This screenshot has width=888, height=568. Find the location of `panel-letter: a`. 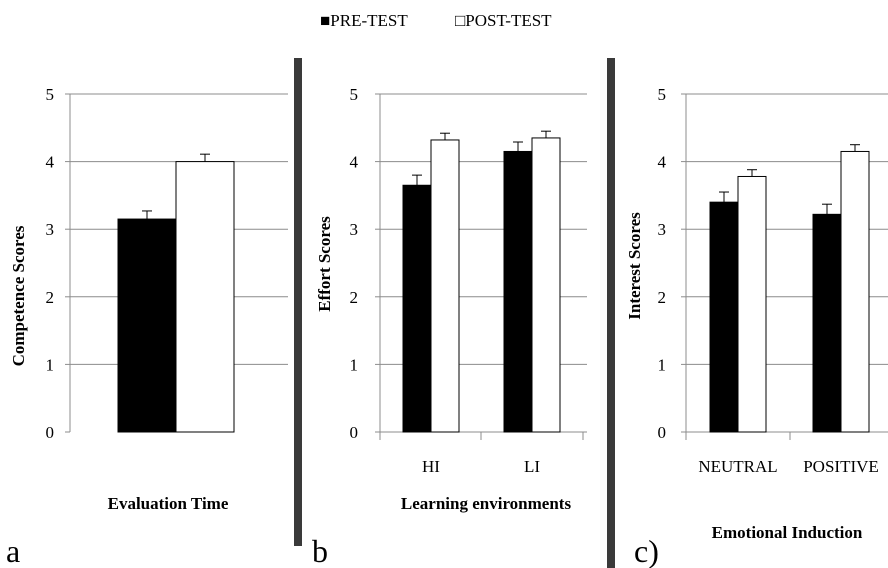

panel-letter: a is located at coordinates (13, 550).